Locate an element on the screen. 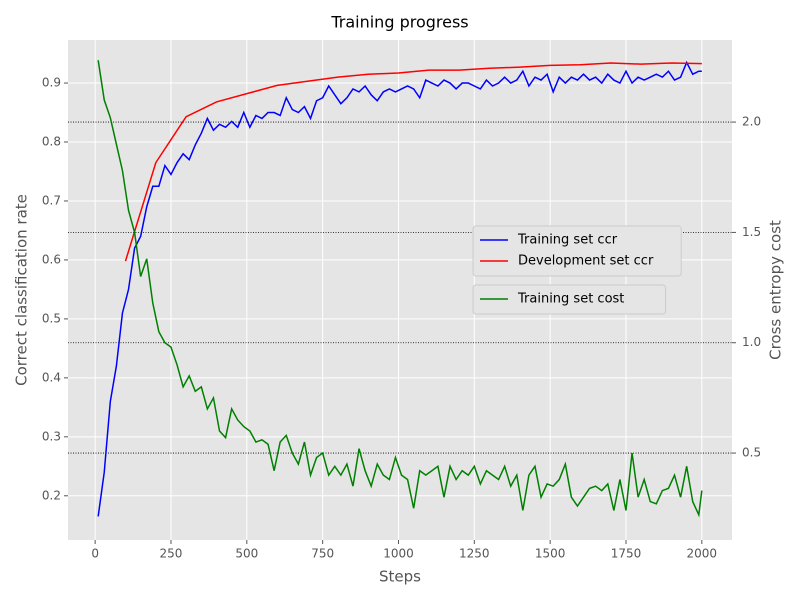  legend-label: Development set ccr is located at coordinates (586, 261).